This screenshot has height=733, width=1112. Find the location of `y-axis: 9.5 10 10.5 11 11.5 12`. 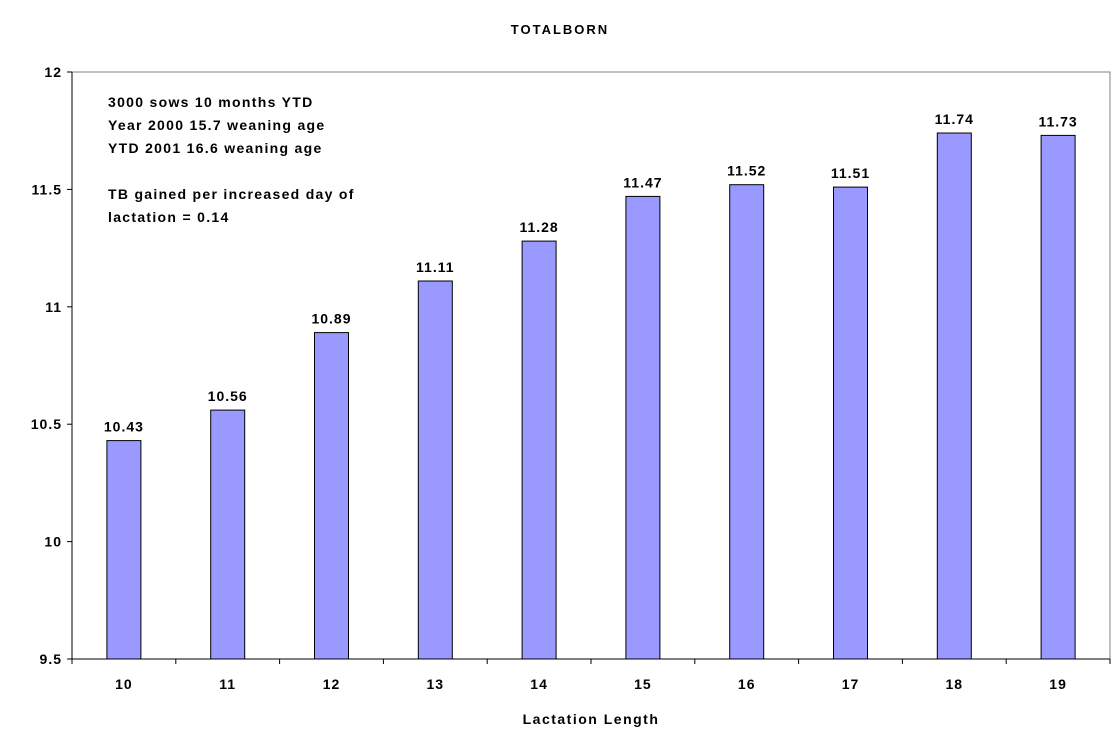

y-axis: 9.5 10 10.5 11 11.5 12 is located at coordinates (52, 365).